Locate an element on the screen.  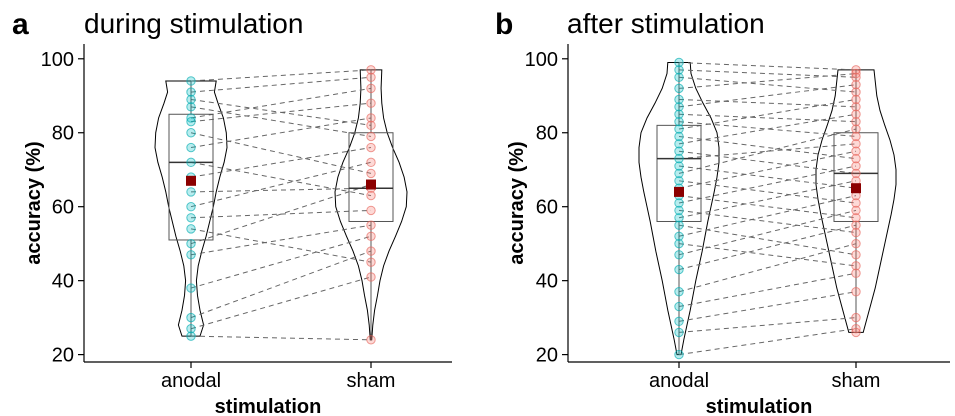
mean-marker-anodal is located at coordinates (679, 191).